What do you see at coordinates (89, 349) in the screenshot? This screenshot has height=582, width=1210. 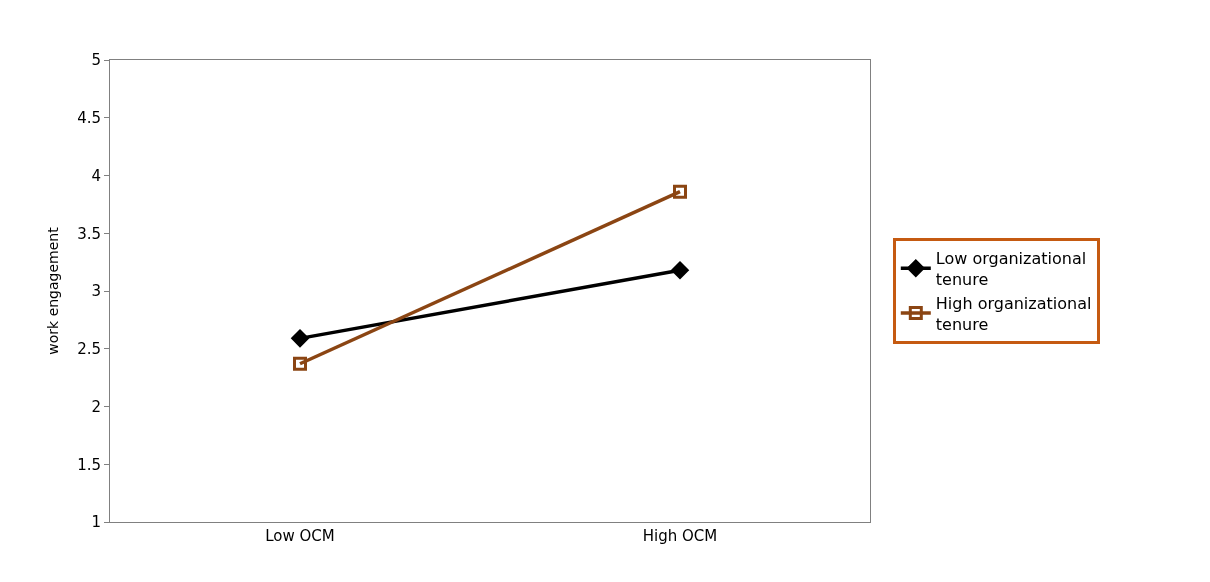 I see `y-tick-label: 2.5` at bounding box center [89, 349].